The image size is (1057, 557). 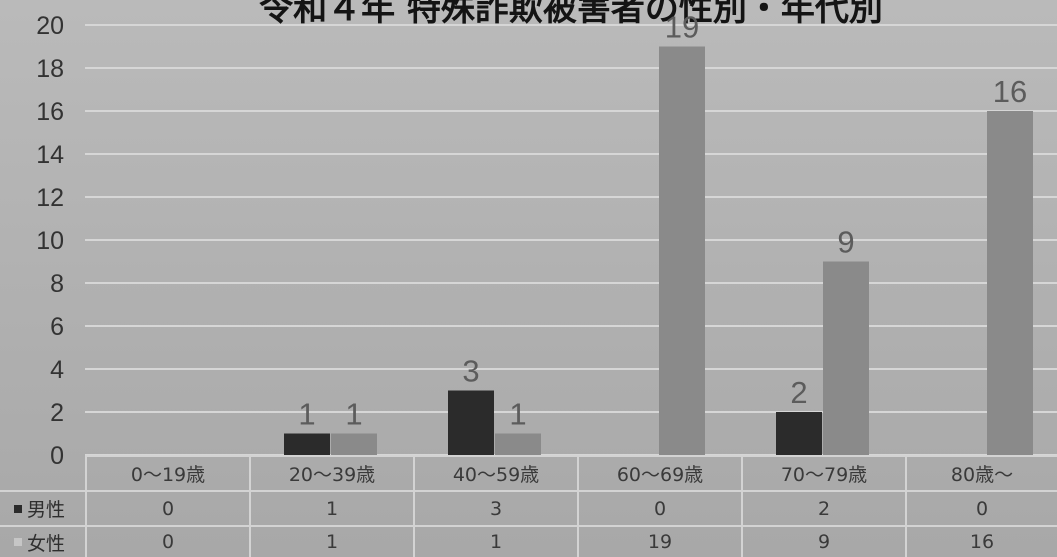 What do you see at coordinates (57, 413) in the screenshot?
I see `y-tick-label: 2` at bounding box center [57, 413].